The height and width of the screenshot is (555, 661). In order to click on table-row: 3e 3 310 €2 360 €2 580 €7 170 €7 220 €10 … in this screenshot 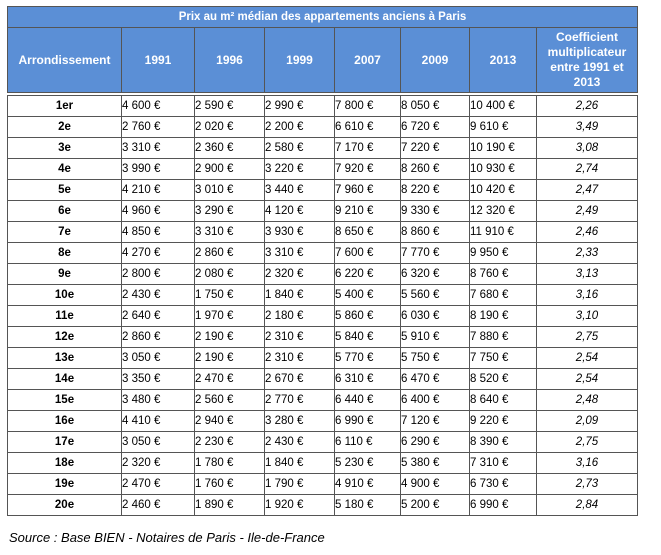, I will do `click(322, 148)`.